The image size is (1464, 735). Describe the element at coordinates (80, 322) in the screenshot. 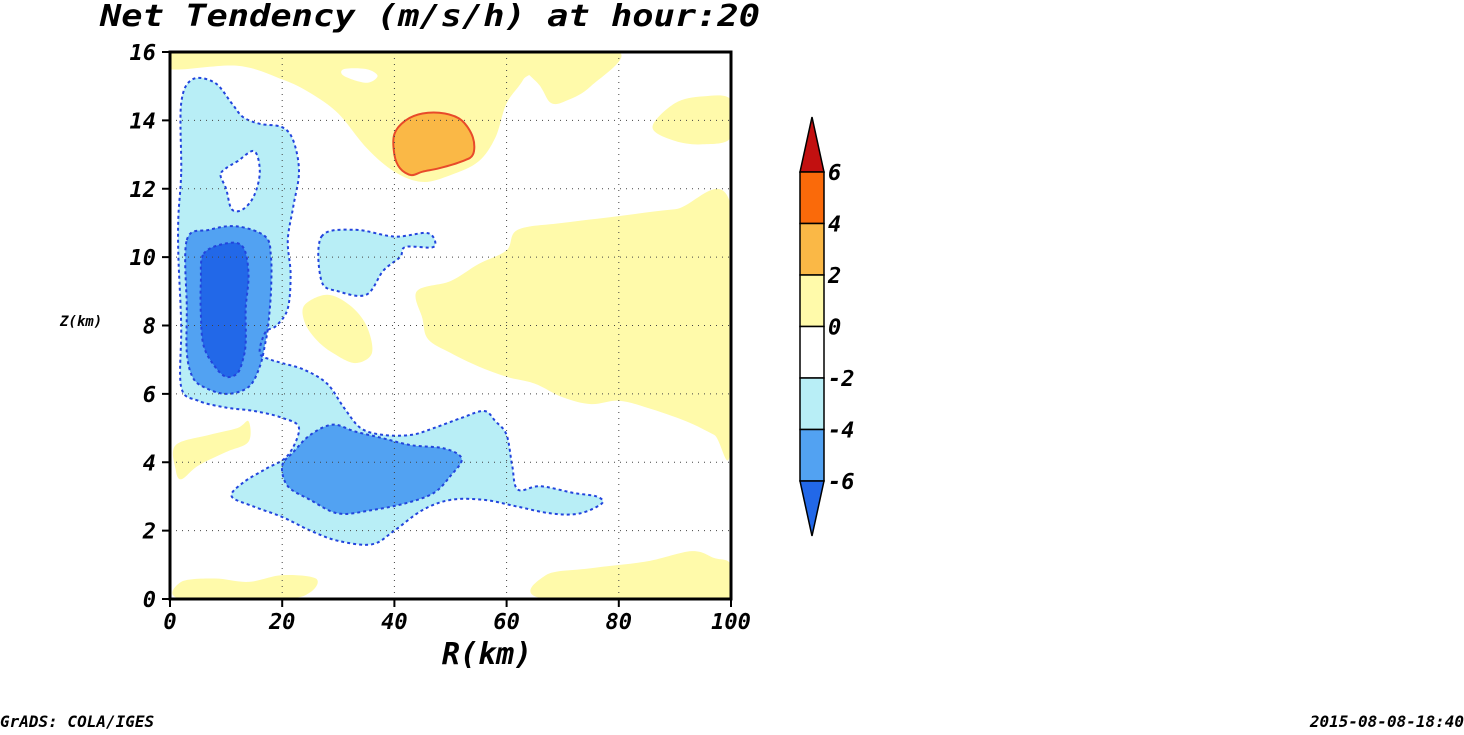

I see `y-axis-label: Z(km)` at that location.